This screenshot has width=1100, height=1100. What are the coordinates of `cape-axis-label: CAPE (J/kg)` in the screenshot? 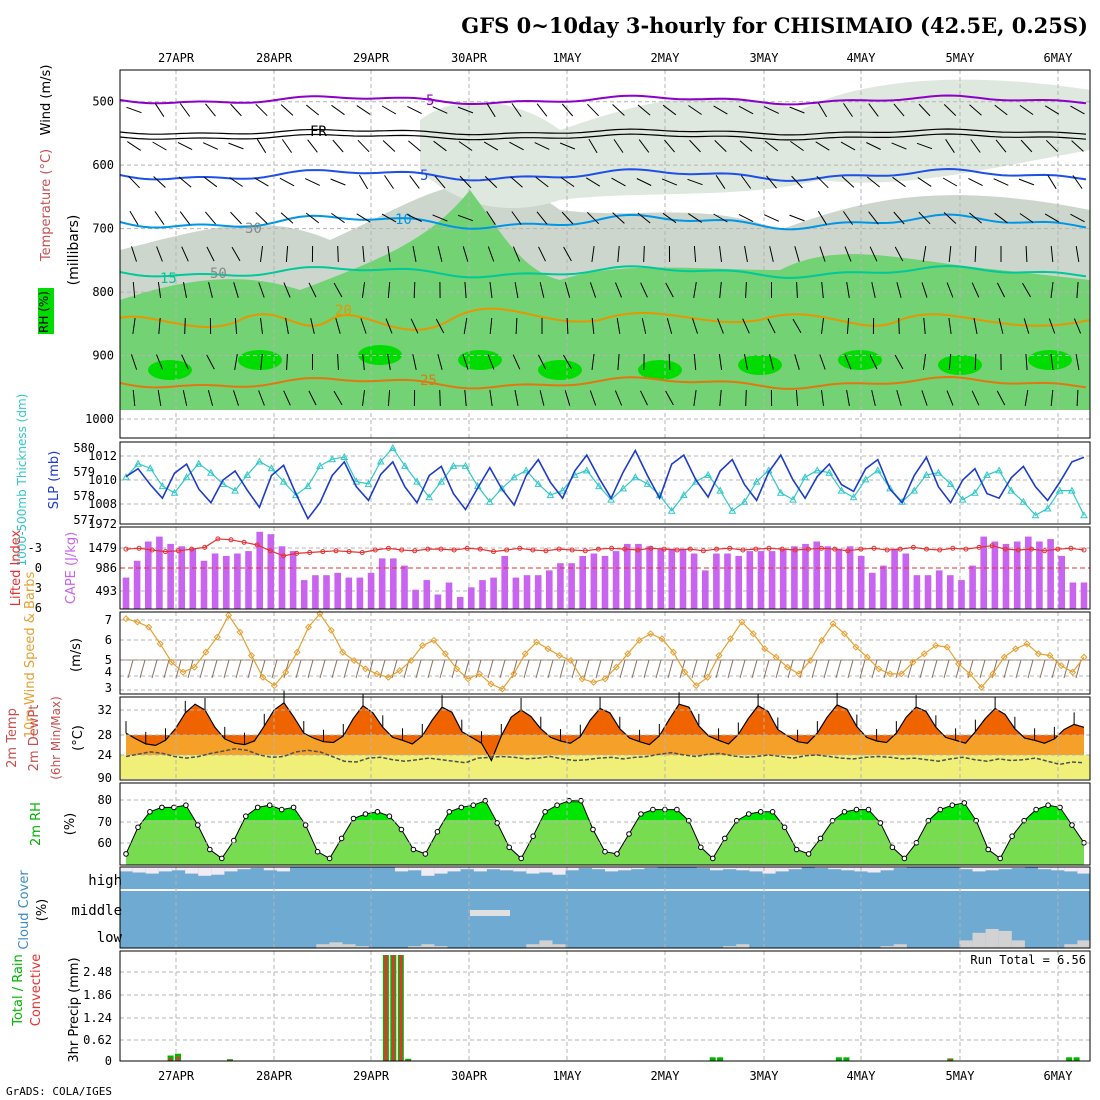 It's located at (71, 568).